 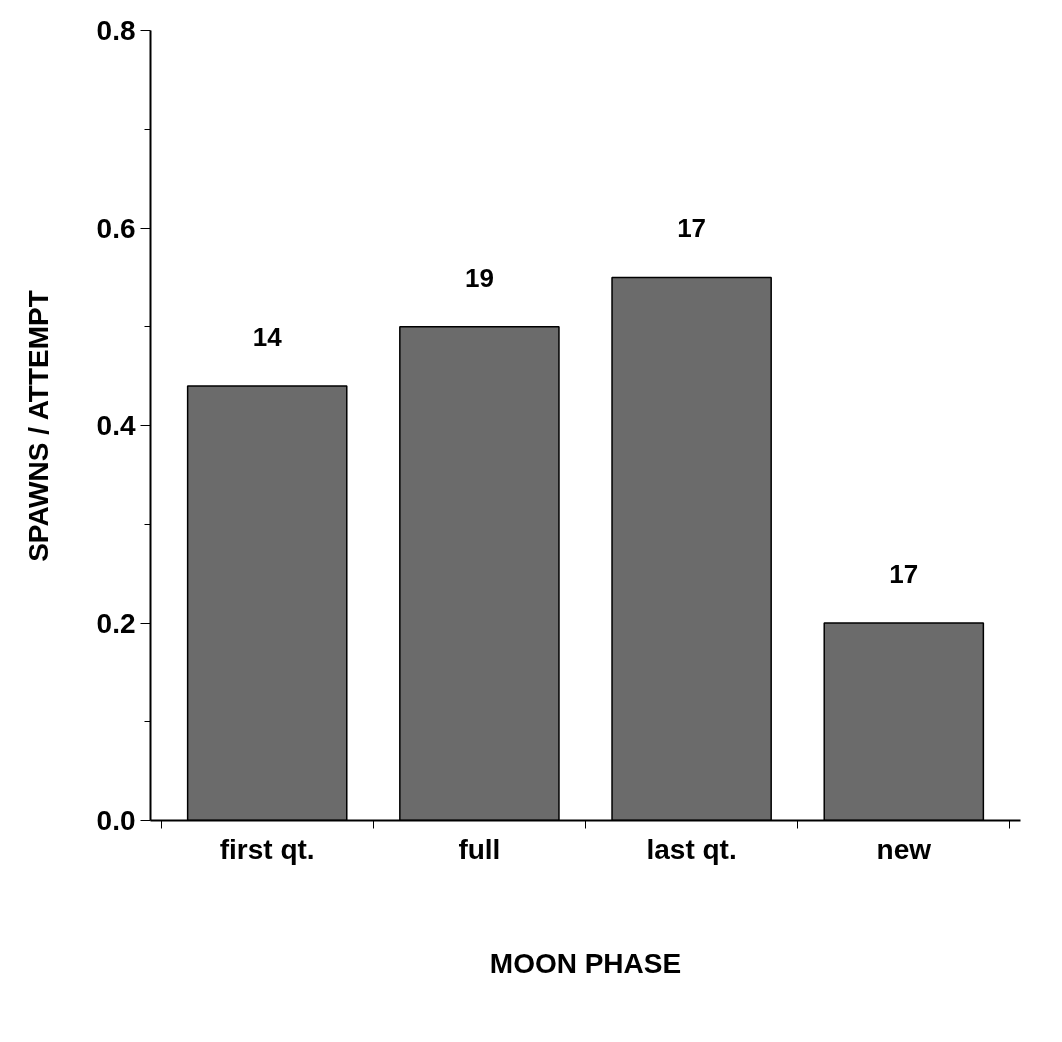 I want to click on x-tick-label: new, so click(x=904, y=849).